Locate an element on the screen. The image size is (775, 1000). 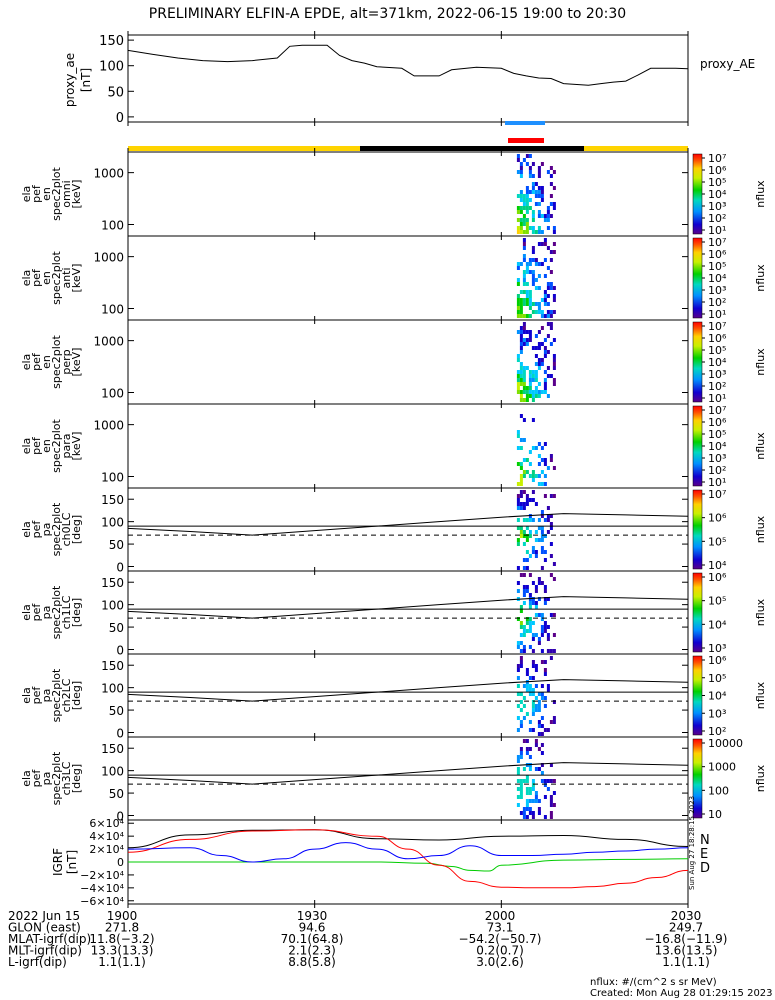
proxy-ae-legend: proxy_AE is located at coordinates (727, 64).